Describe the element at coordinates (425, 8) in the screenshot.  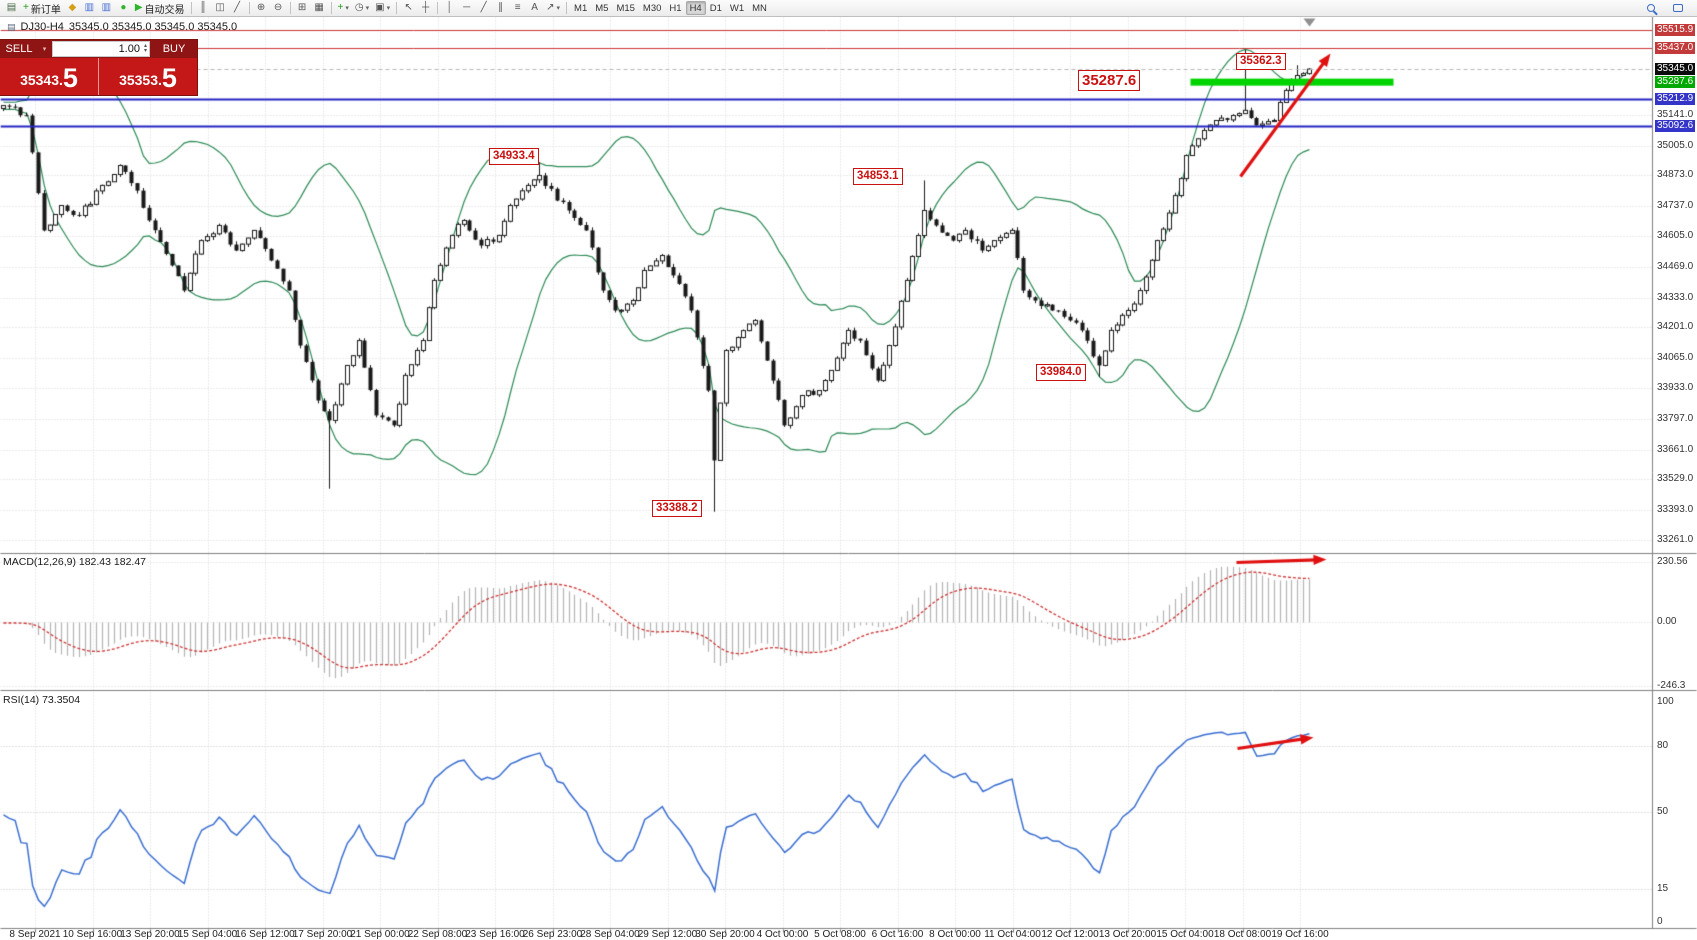
I see `crosshair-icon: ┼` at that location.